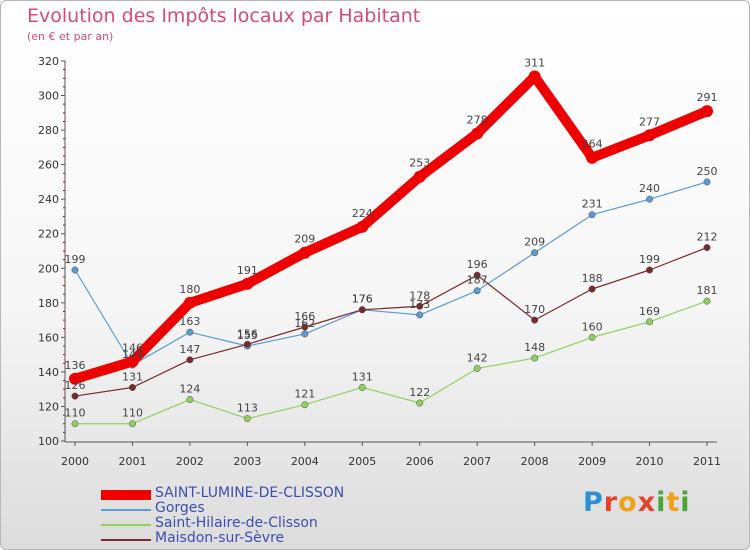  What do you see at coordinates (48, 303) in the screenshot?
I see `y-tick-label: 180` at bounding box center [48, 303].